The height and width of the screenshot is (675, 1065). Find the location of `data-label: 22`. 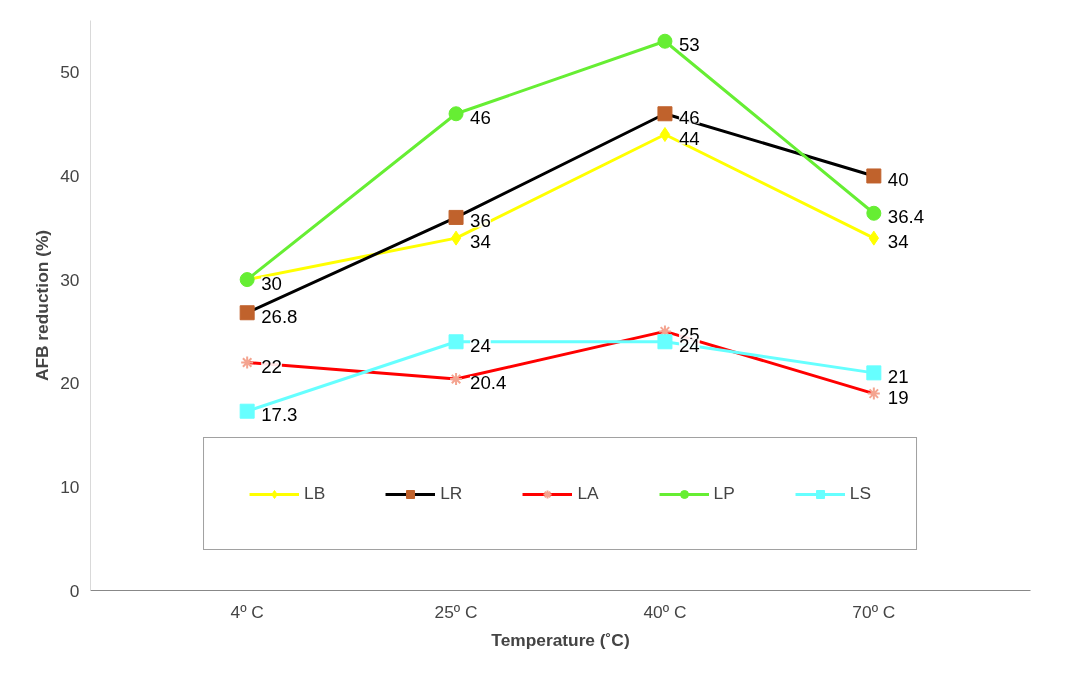

data-label: 22 is located at coordinates (271, 366).